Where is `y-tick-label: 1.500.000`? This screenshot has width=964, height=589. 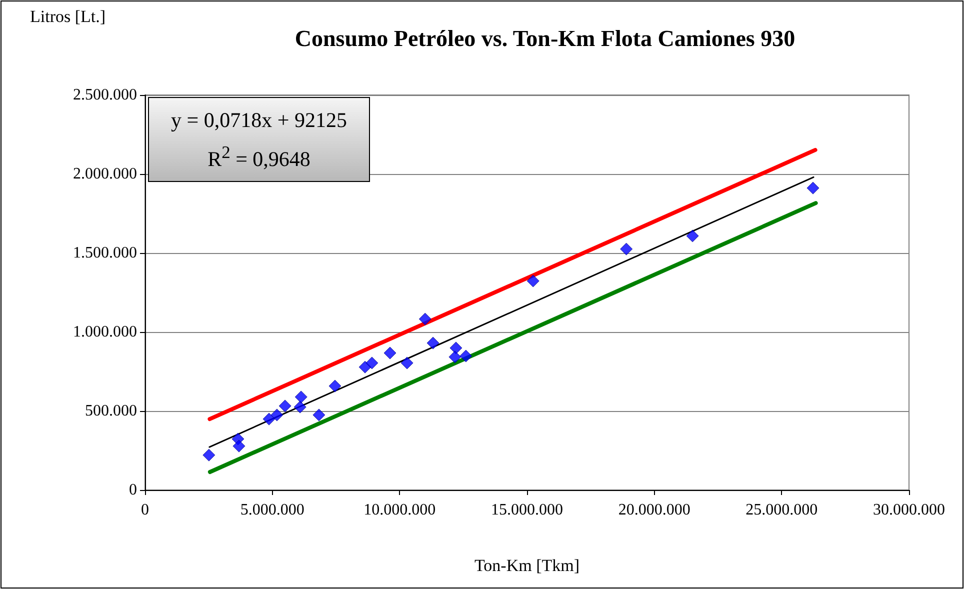
y-tick-label: 1.500.000 is located at coordinates (105, 253).